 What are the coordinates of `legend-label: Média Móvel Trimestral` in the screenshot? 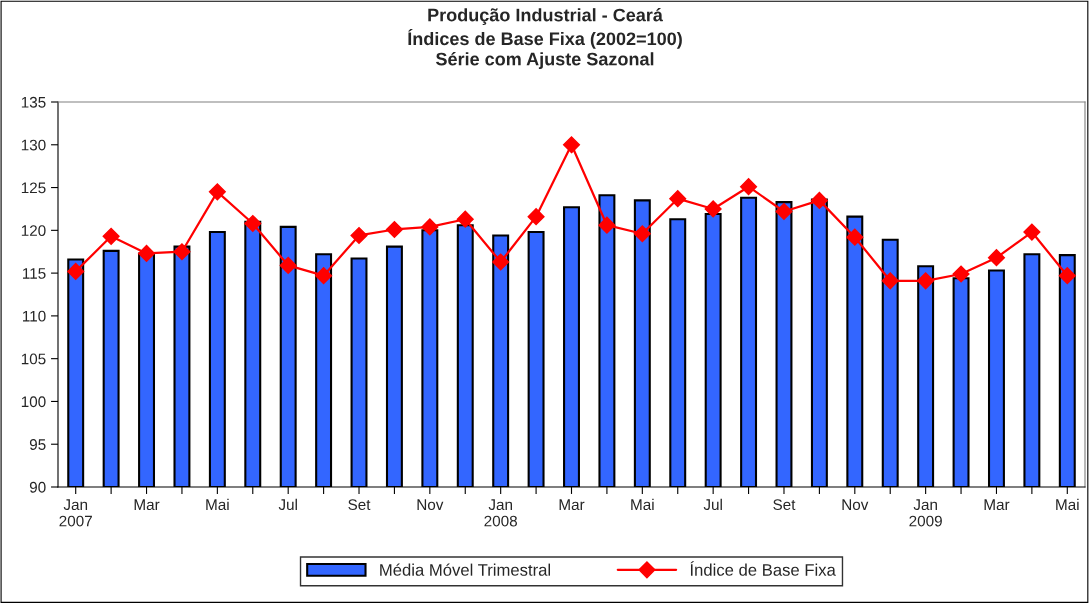 It's located at (465, 569).